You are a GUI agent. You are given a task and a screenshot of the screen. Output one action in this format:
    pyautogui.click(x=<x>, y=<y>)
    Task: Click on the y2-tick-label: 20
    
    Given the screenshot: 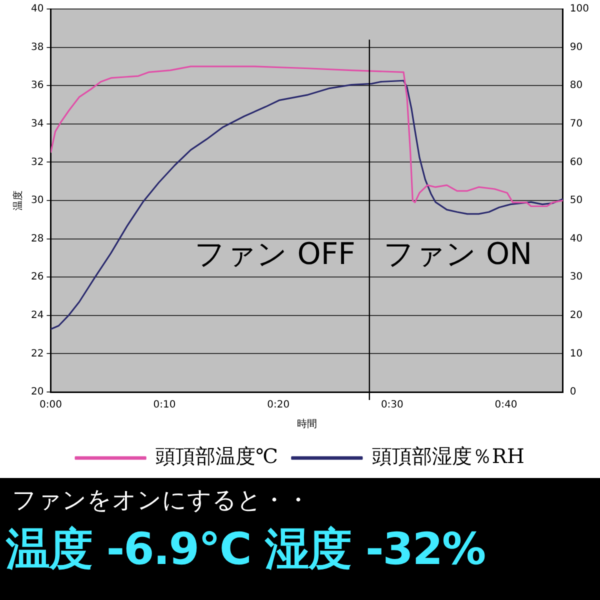 What is the action you would take?
    pyautogui.click(x=576, y=315)
    